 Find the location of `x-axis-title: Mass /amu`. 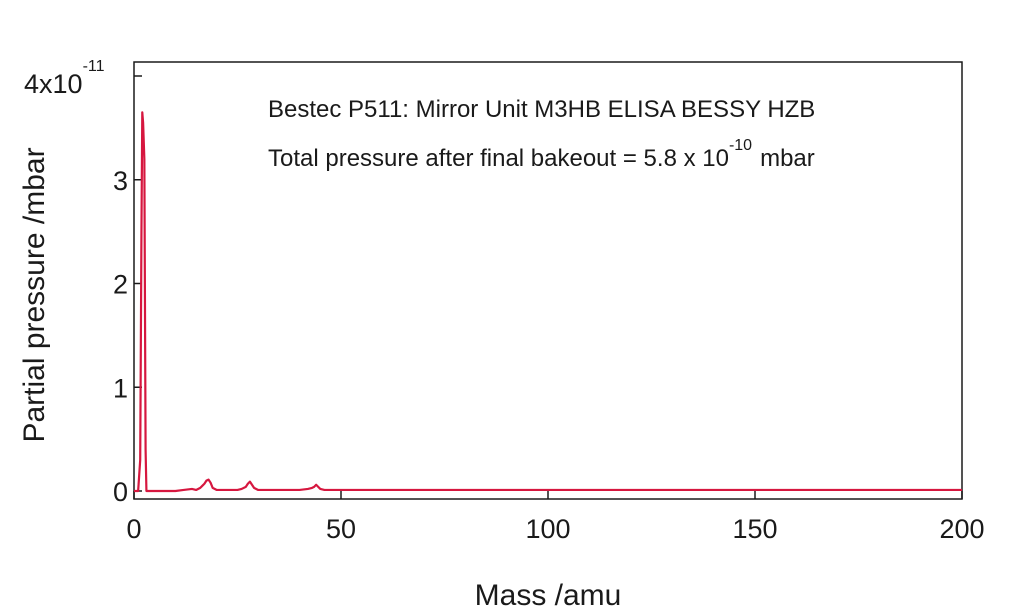

x-axis-title: Mass /amu is located at coordinates (548, 595).